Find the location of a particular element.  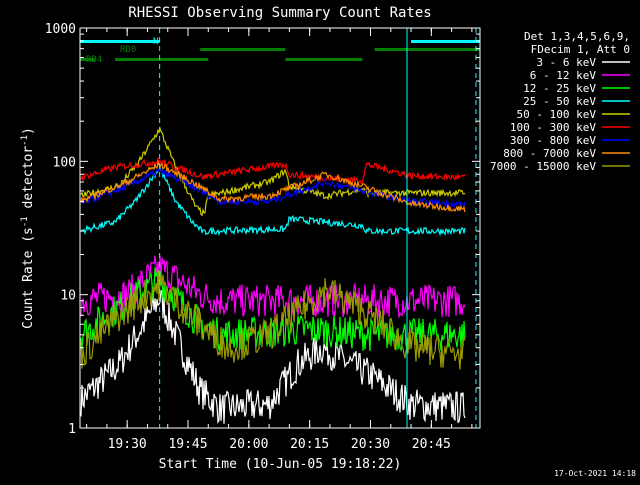

y-tick-label: 10 is located at coordinates (68, 296).